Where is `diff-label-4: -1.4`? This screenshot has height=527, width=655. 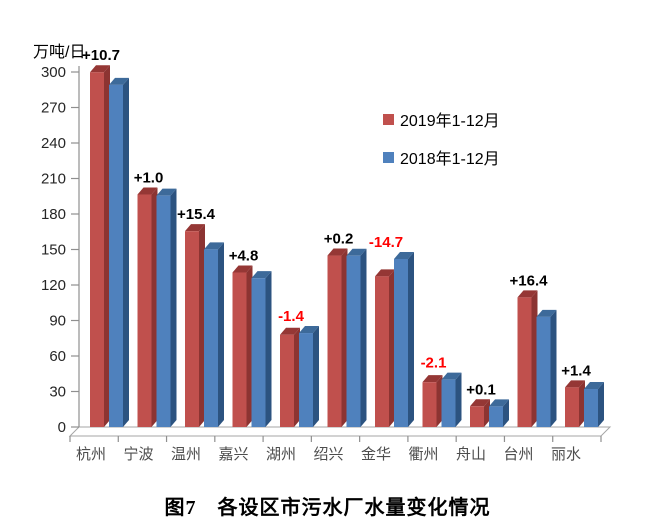
diff-label-4: -1.4 is located at coordinates (291, 316).